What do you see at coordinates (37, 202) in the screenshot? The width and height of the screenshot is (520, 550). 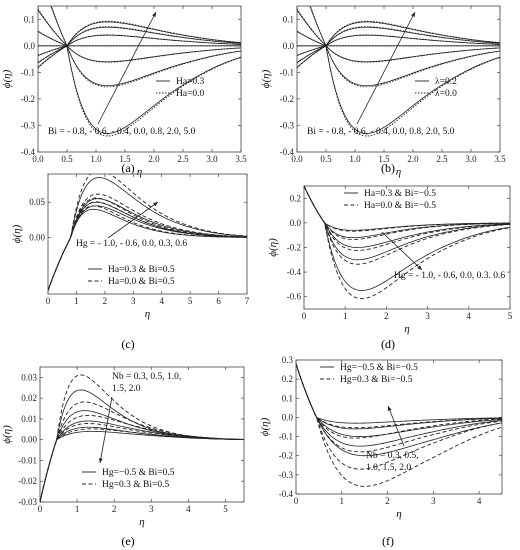 I see `y-tick-label: 0.05` at bounding box center [37, 202].